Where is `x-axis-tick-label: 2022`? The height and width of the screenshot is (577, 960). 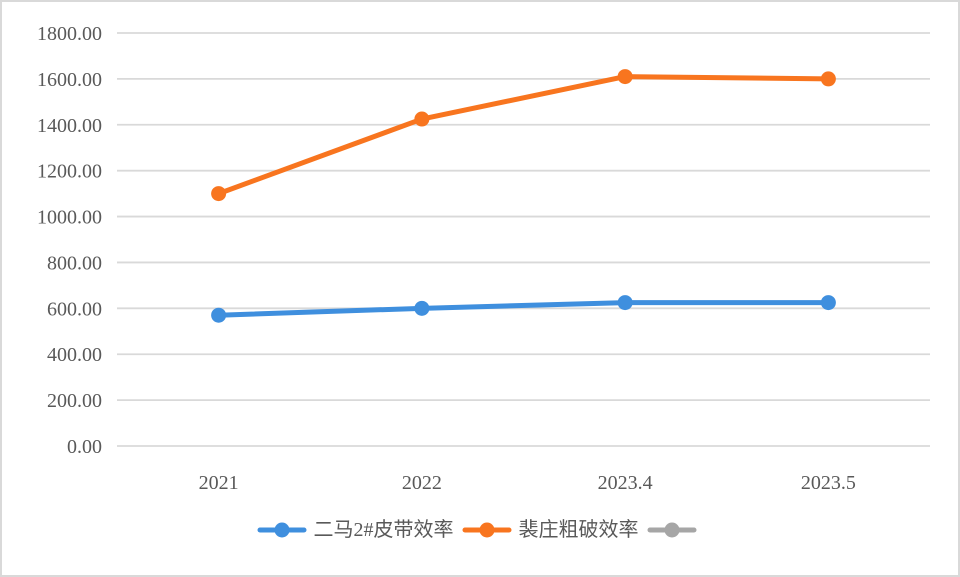
x-axis-tick-label: 2022 is located at coordinates (422, 483).